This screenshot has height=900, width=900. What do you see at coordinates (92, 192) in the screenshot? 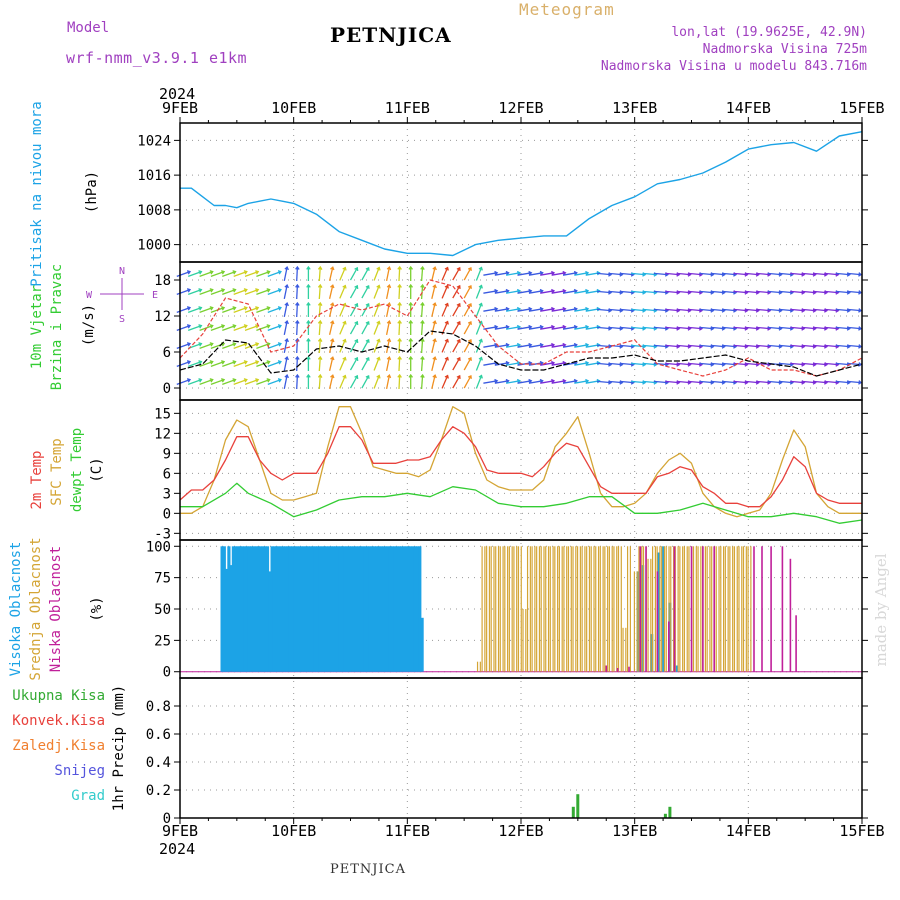
I see `pressure-unit-label: (hPa)` at bounding box center [92, 192].